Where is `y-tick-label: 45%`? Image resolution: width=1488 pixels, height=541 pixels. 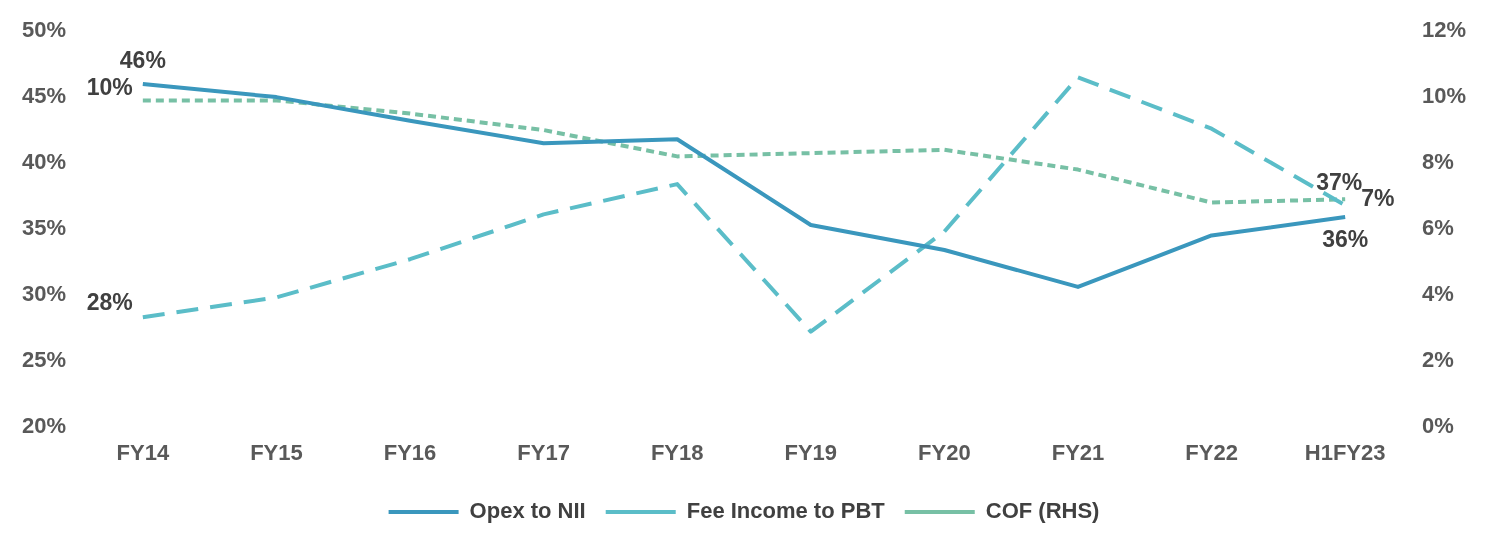
y-tick-label: 45% is located at coordinates (44, 96).